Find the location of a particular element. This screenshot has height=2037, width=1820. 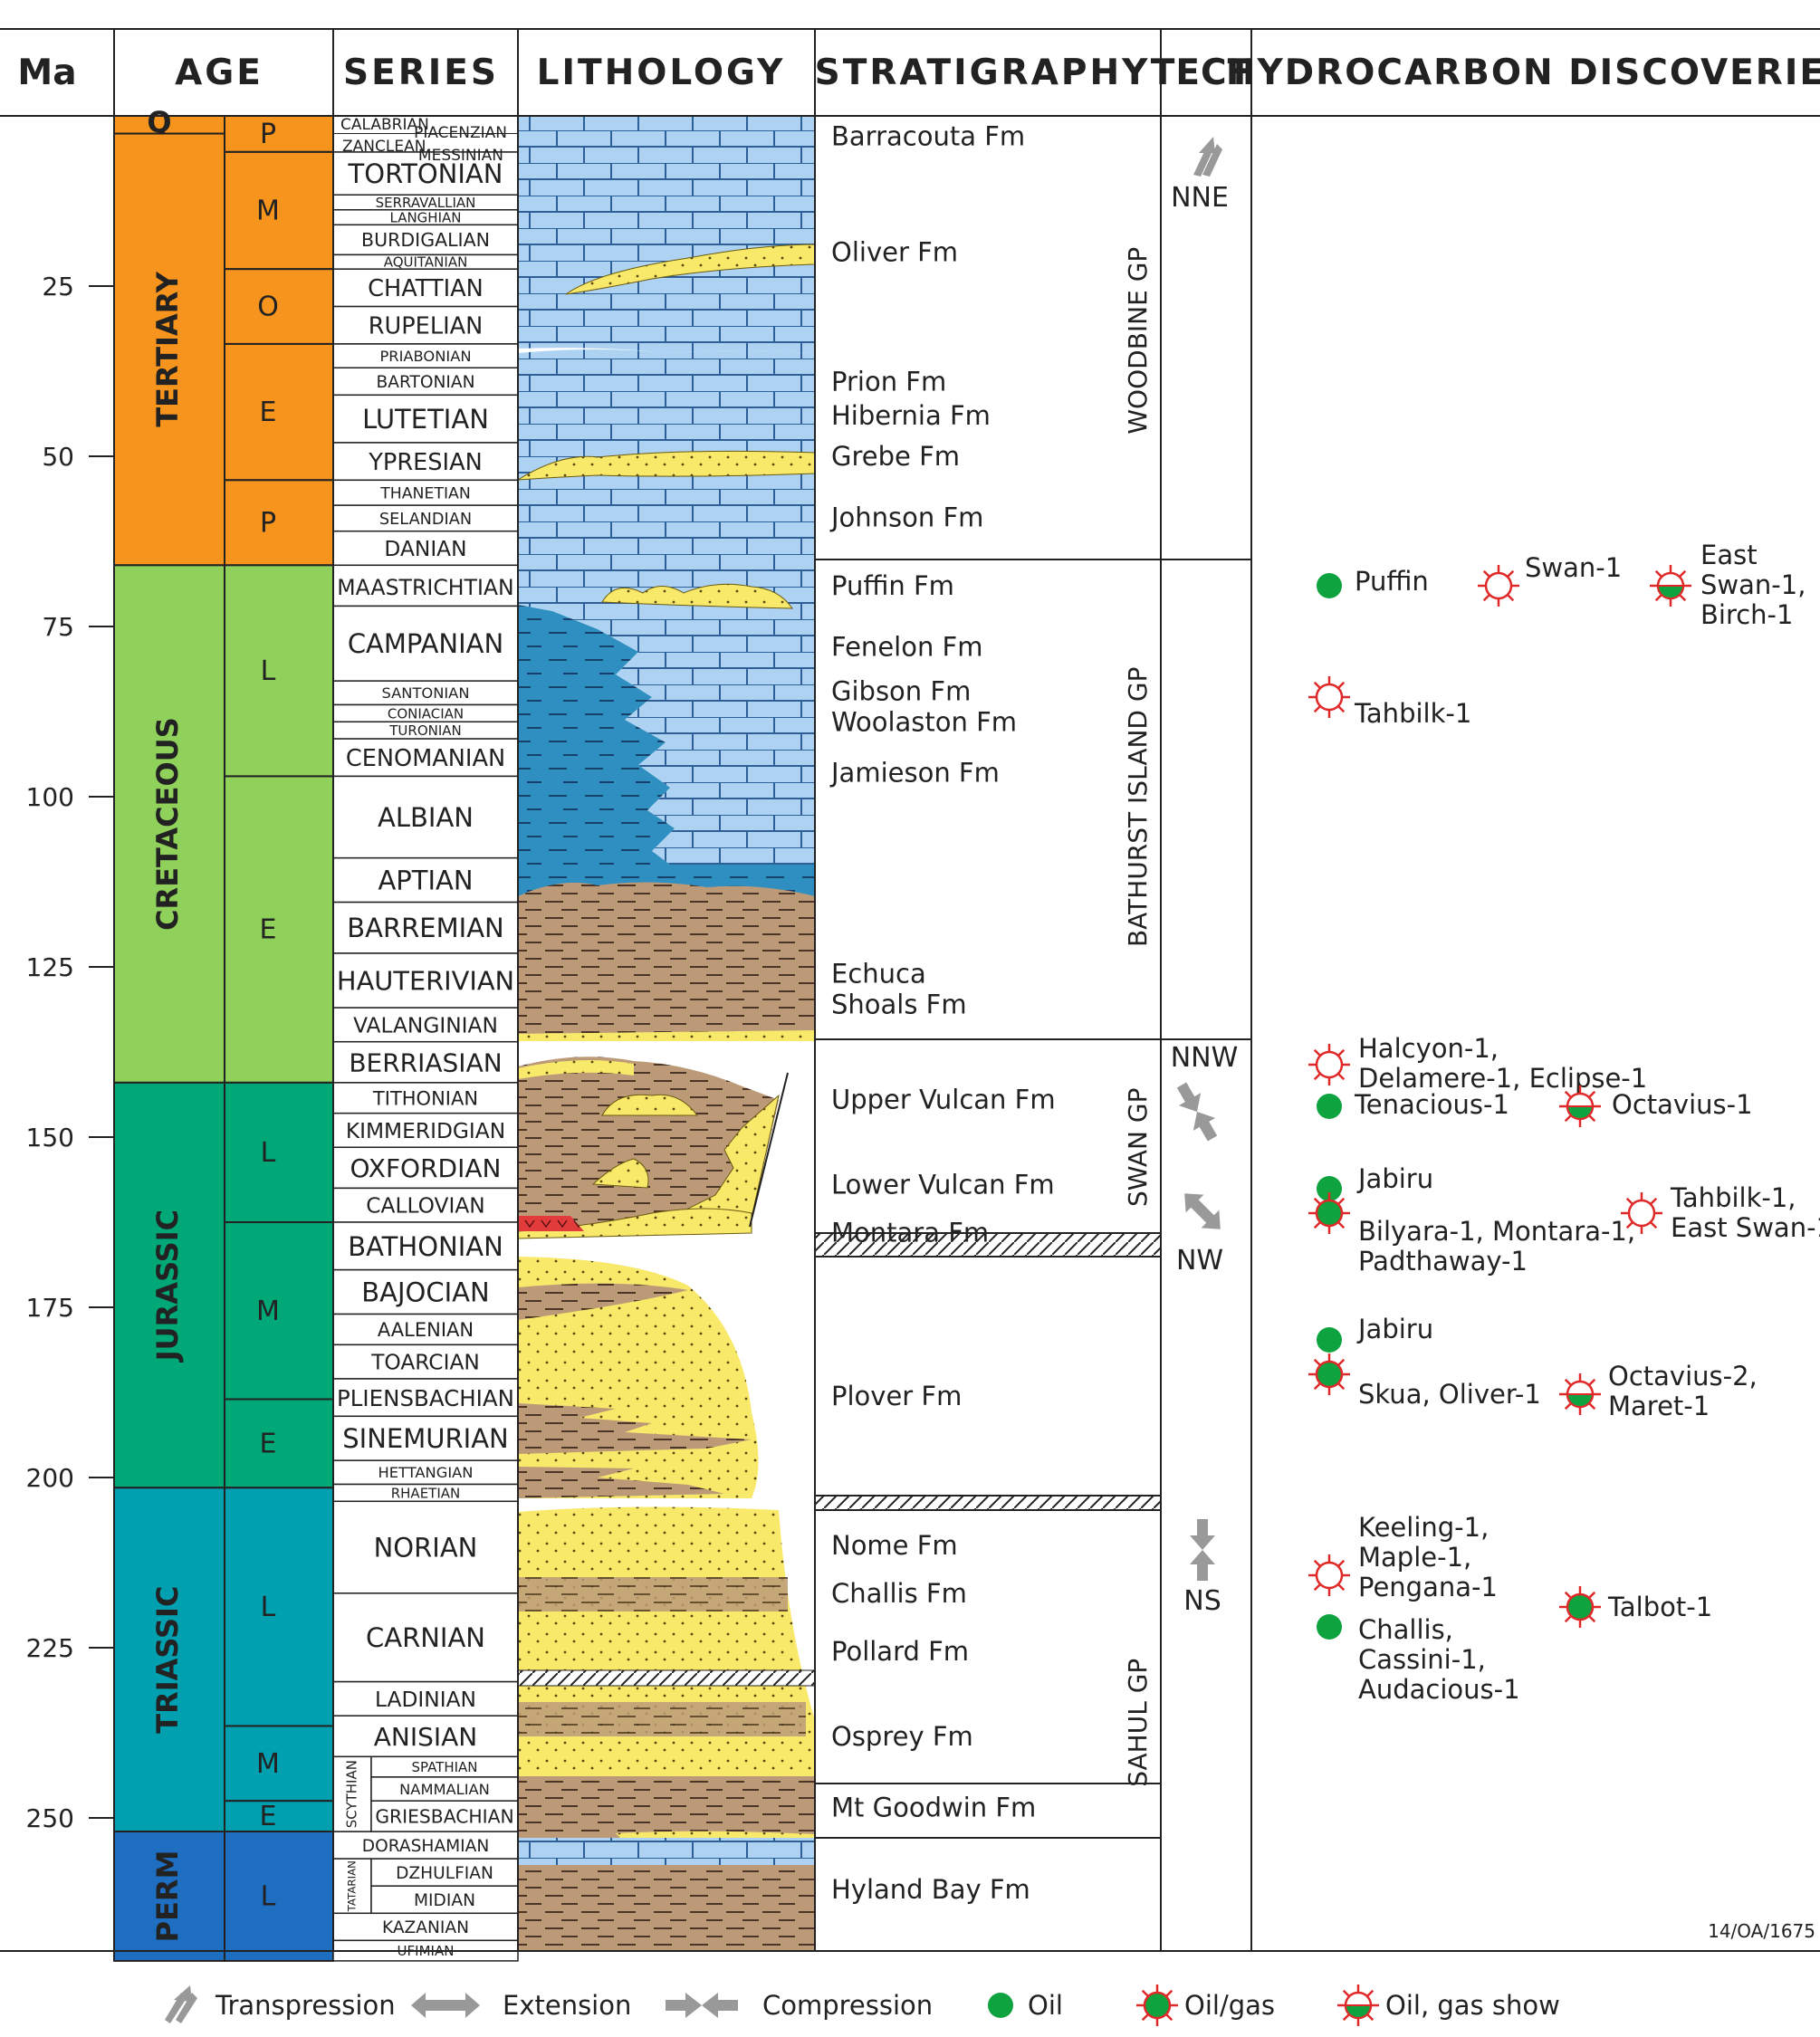

formation-label: Hyland Bay Fm is located at coordinates (930, 1890).